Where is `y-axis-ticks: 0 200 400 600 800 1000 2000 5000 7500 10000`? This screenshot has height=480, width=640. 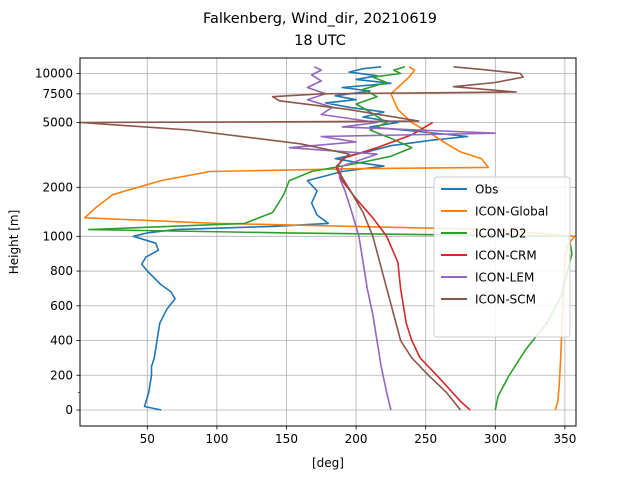
y-axis-ticks: 0 200 400 600 800 1000 2000 5000 7500 10000 is located at coordinates (57, 242).